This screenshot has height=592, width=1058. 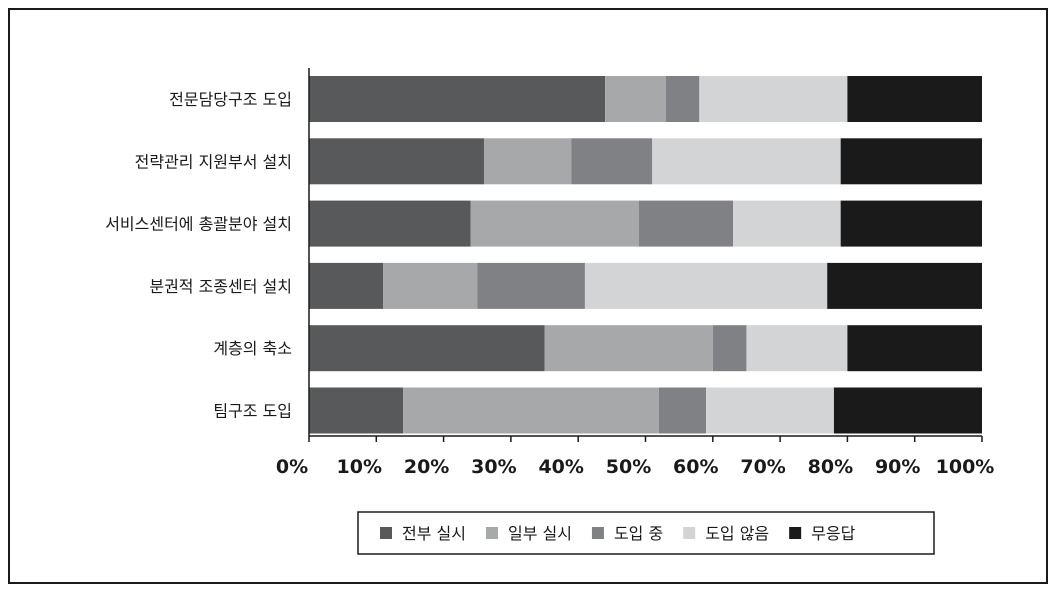 I want to click on legend: 전부 실시 일부 실시 도입 중 도입 않음 무응답, so click(x=646, y=533).